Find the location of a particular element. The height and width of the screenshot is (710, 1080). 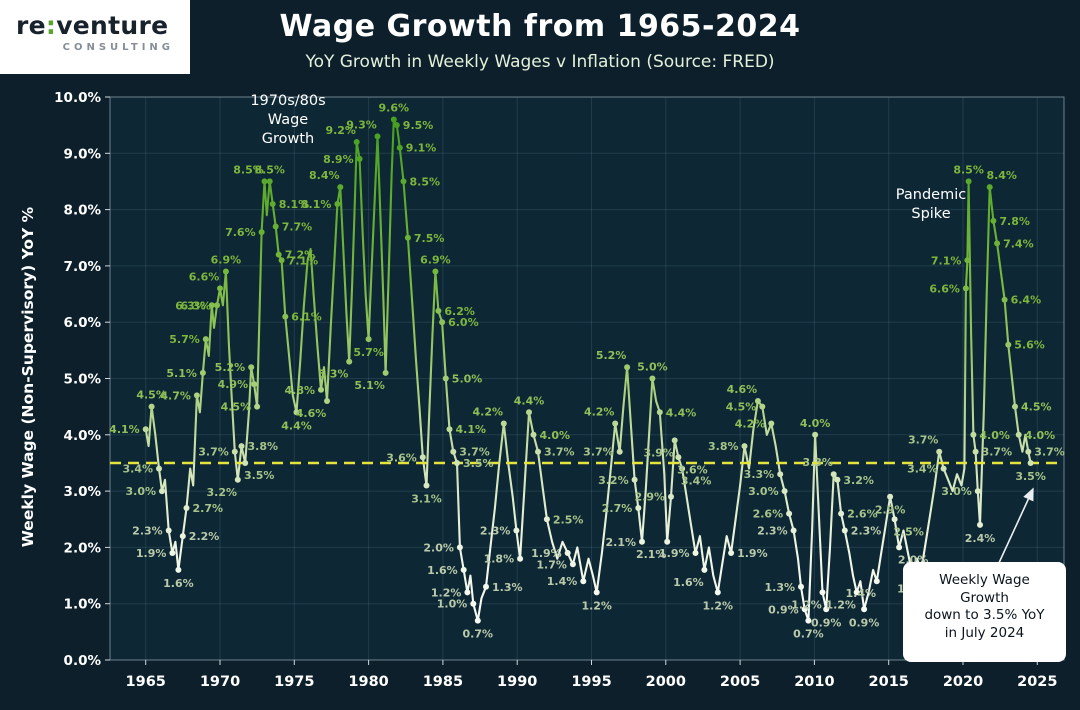

svg-text: 6.2% is located at coordinates (459, 311).